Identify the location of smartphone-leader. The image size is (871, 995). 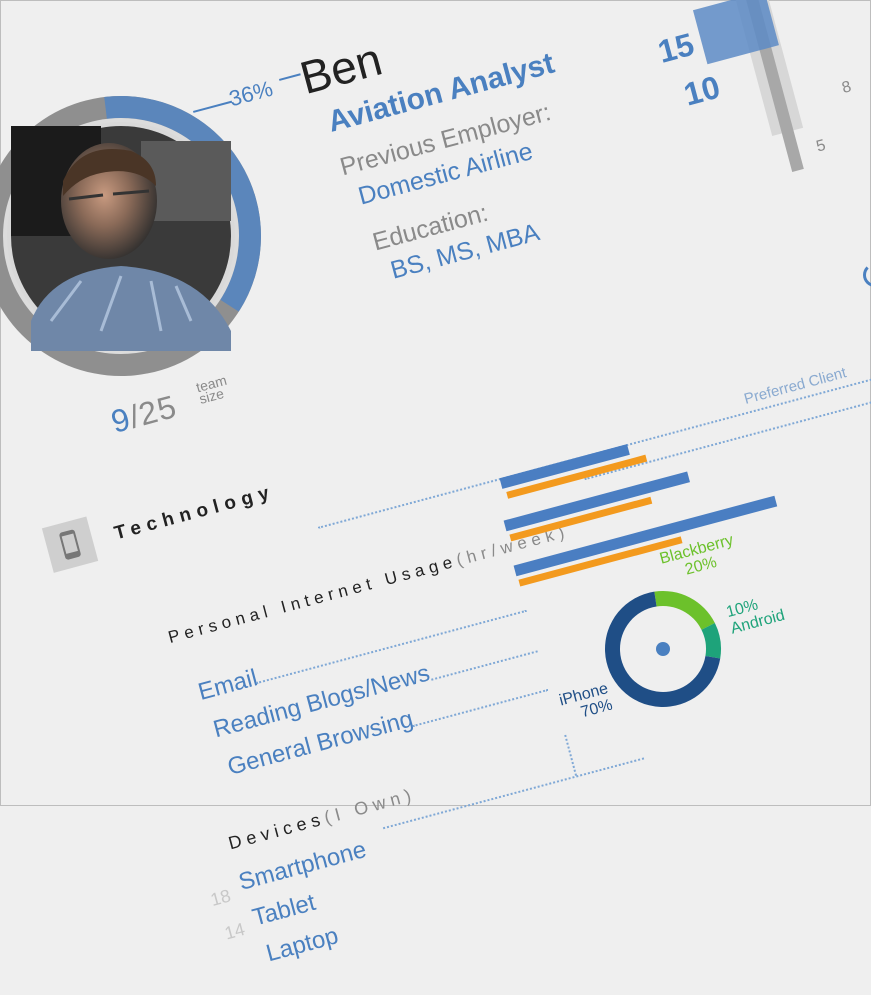
(513, 793).